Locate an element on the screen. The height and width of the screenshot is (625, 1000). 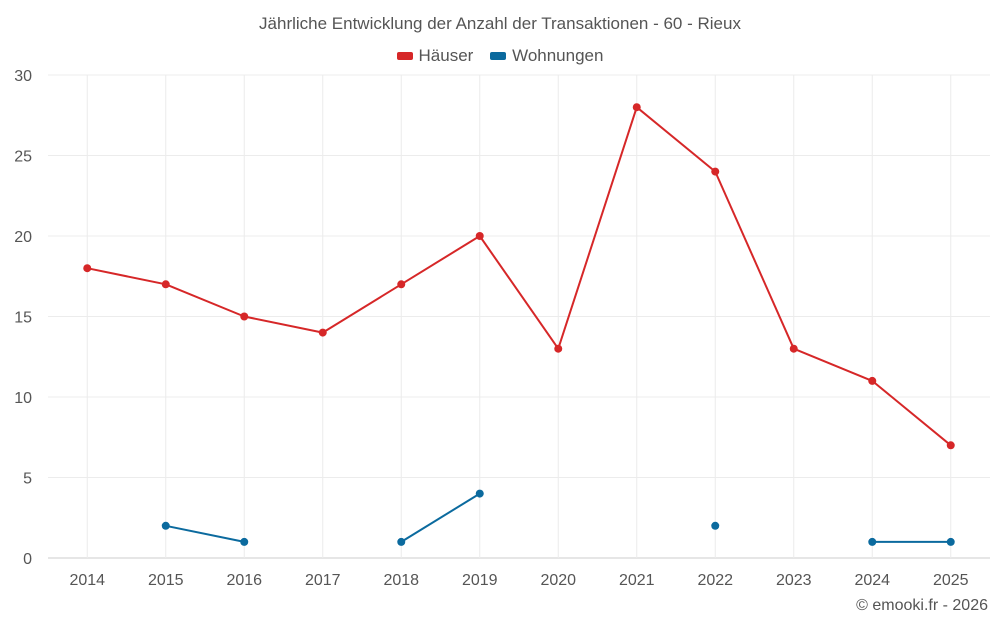
y-tick-label: 15 is located at coordinates (23, 318).